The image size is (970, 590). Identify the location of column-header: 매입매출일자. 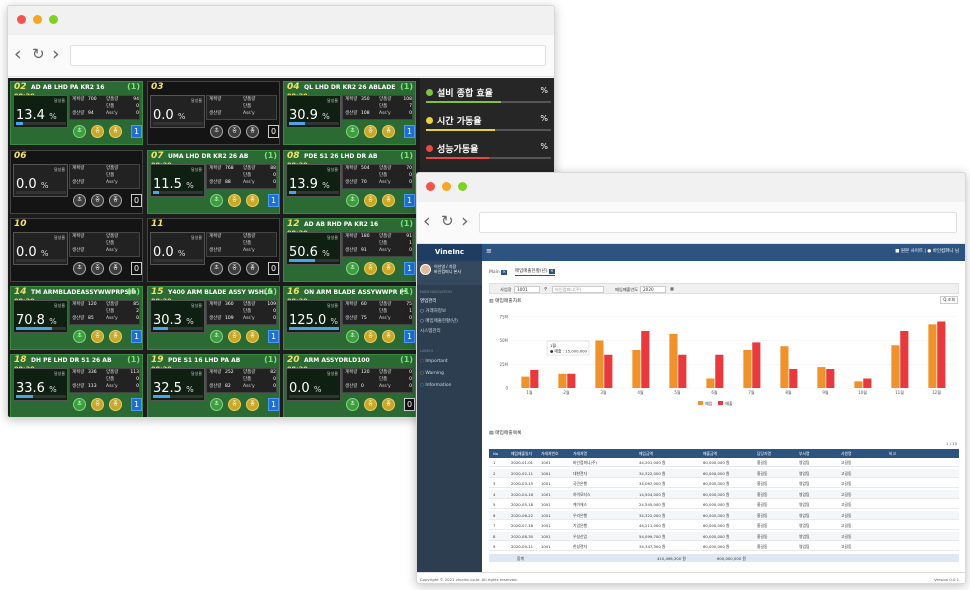
(521, 453).